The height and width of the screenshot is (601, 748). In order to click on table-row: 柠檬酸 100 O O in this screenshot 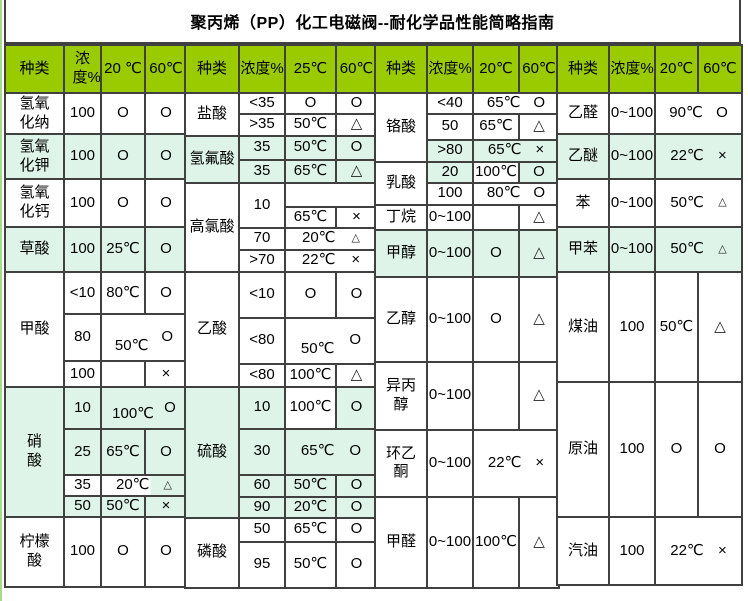, I will do `click(96, 551)`.